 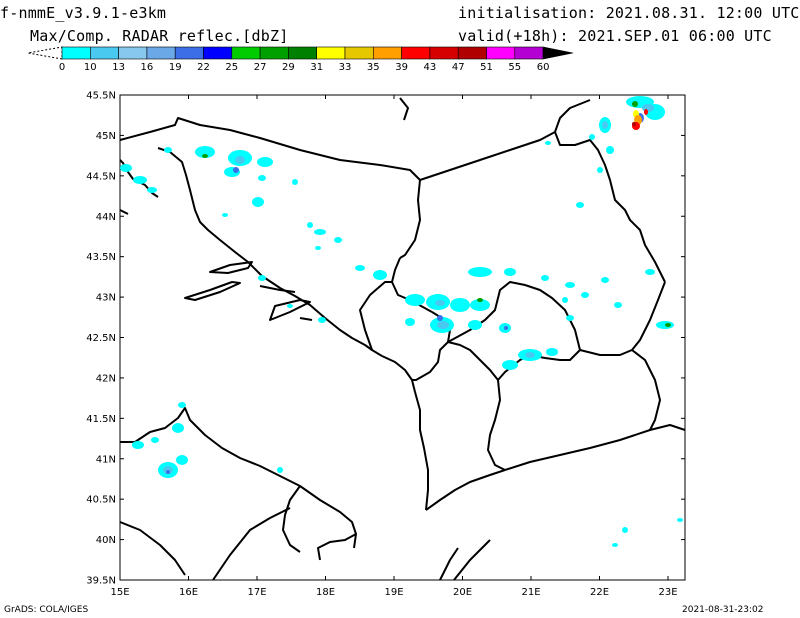 What do you see at coordinates (83, 13) in the screenshot?
I see `model-title: f-nmmE_v3.9.1-e3km` at bounding box center [83, 13].